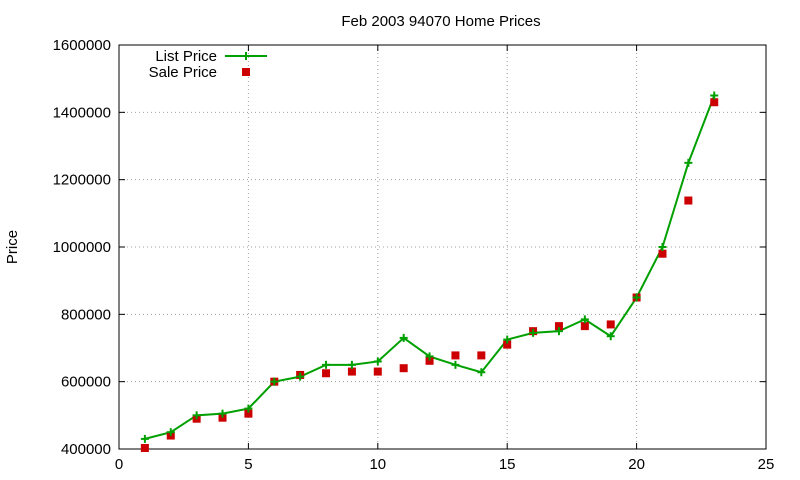  Describe the element at coordinates (440, 21) in the screenshot. I see `chart-title: Feb 2003 94070 Home Prices` at that location.